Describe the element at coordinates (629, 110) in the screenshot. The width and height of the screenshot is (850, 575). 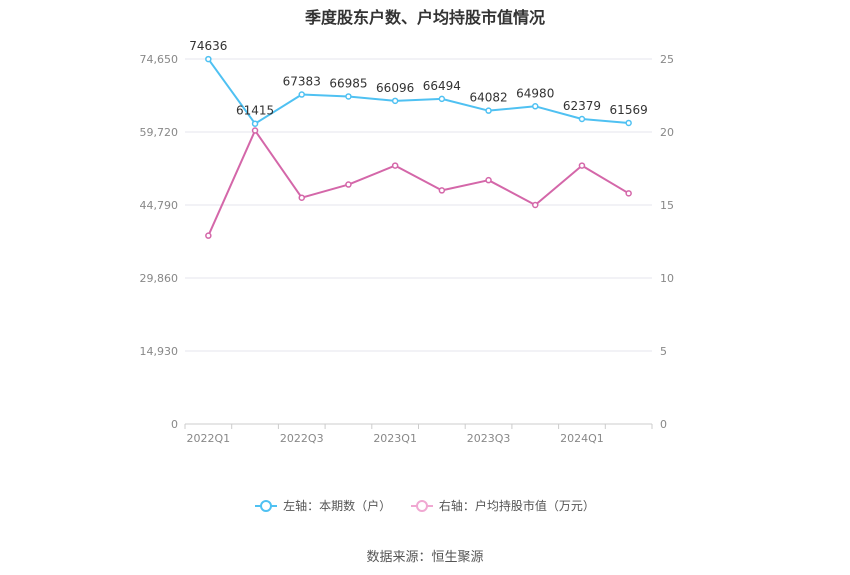
I see `data-label: 61569` at that location.